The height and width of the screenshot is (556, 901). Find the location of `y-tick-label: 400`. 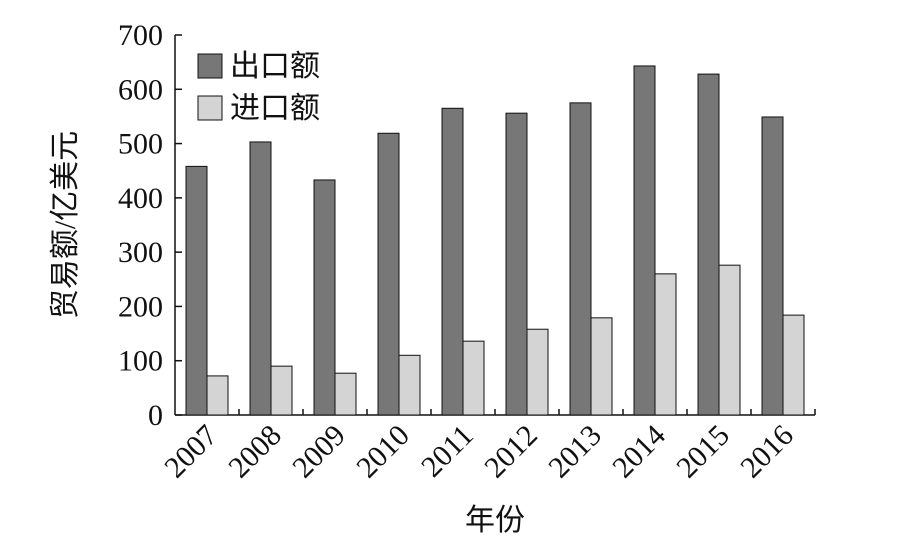

y-tick-label: 400 is located at coordinates (140, 198).